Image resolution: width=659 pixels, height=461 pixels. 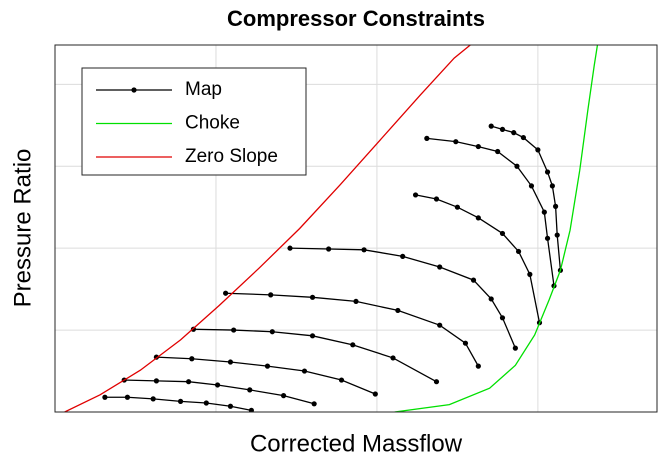 What do you see at coordinates (203, 89) in the screenshot?
I see `legend-label: Map` at bounding box center [203, 89].